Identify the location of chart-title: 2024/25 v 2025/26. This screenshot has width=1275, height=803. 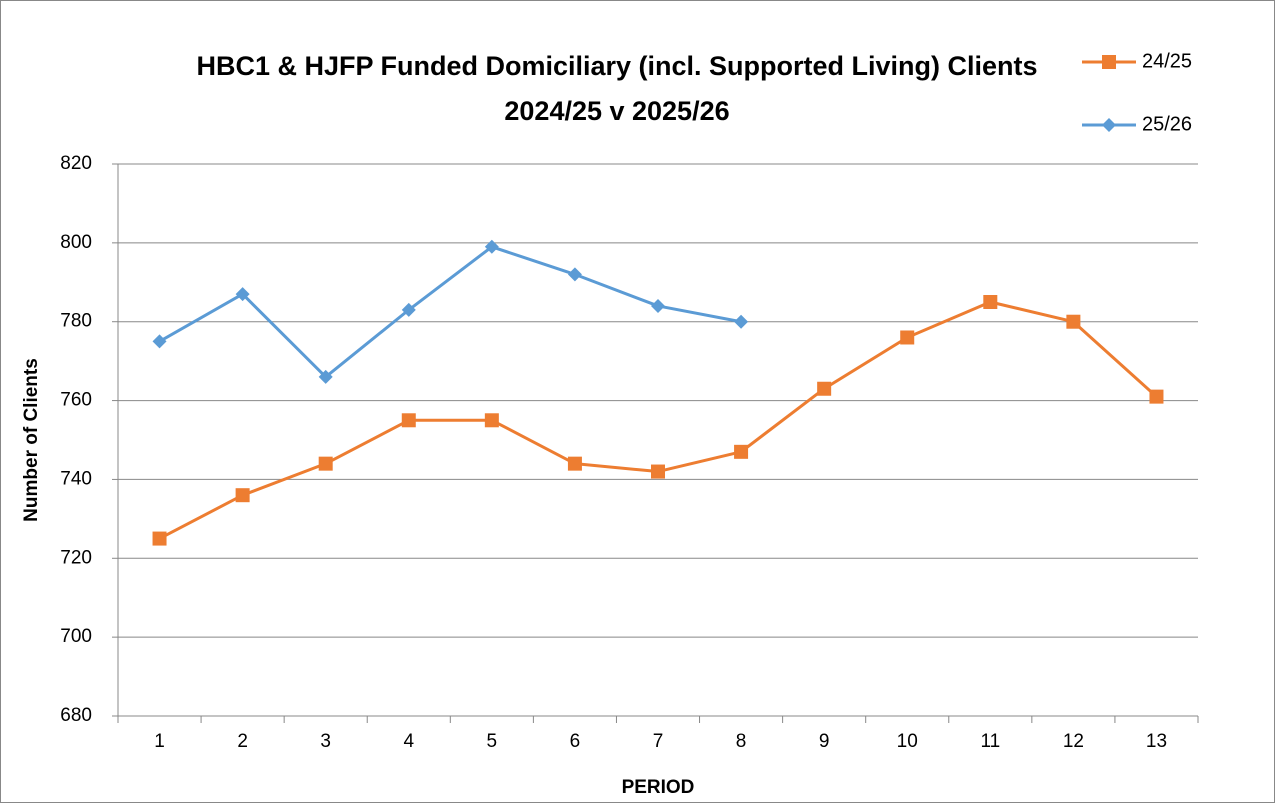
(616, 111).